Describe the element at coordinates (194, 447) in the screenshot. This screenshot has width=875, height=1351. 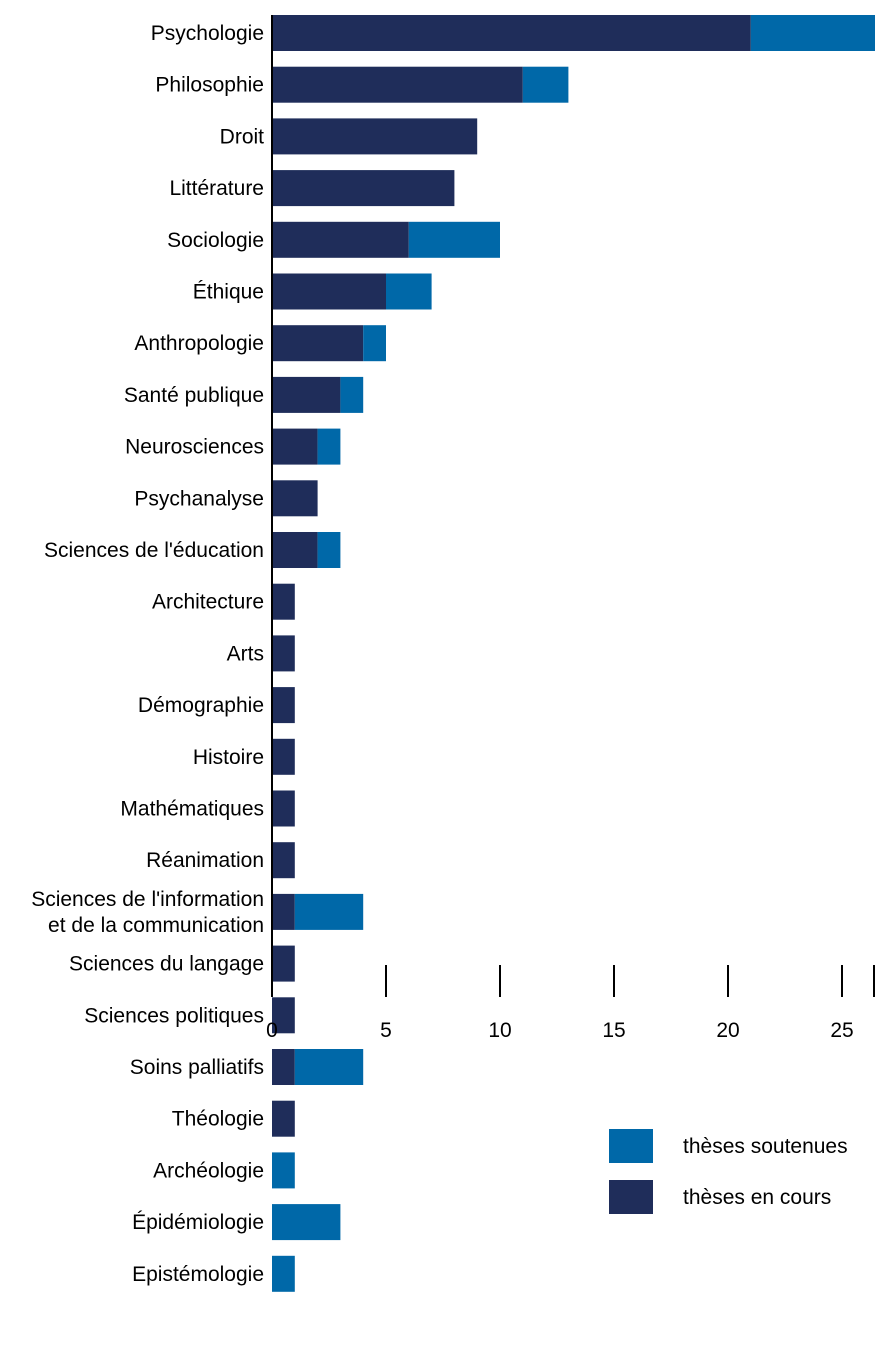
I see `category-label: Neurosciences` at that location.